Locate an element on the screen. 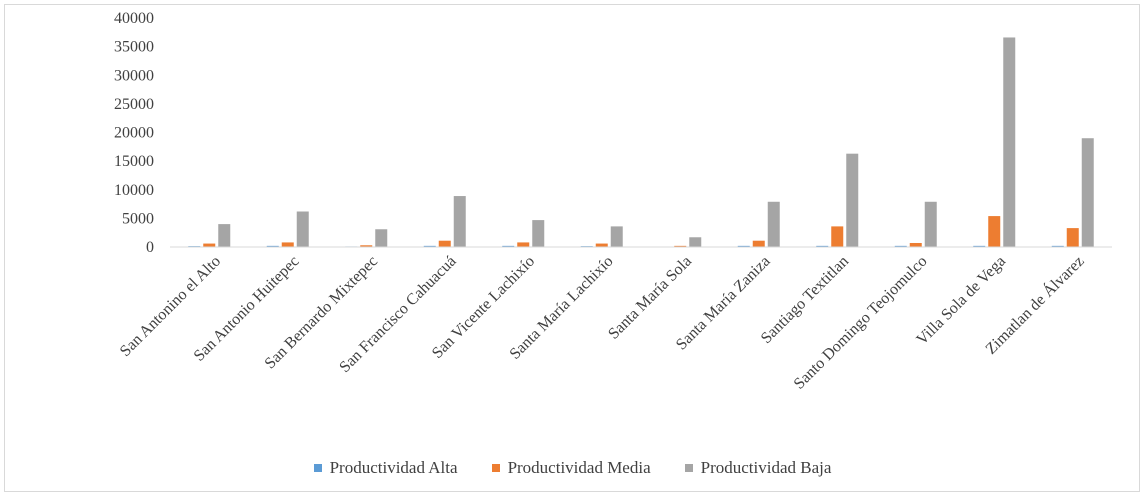 The width and height of the screenshot is (1145, 497). legend-label-alta: Productividad Alta is located at coordinates (393, 467).